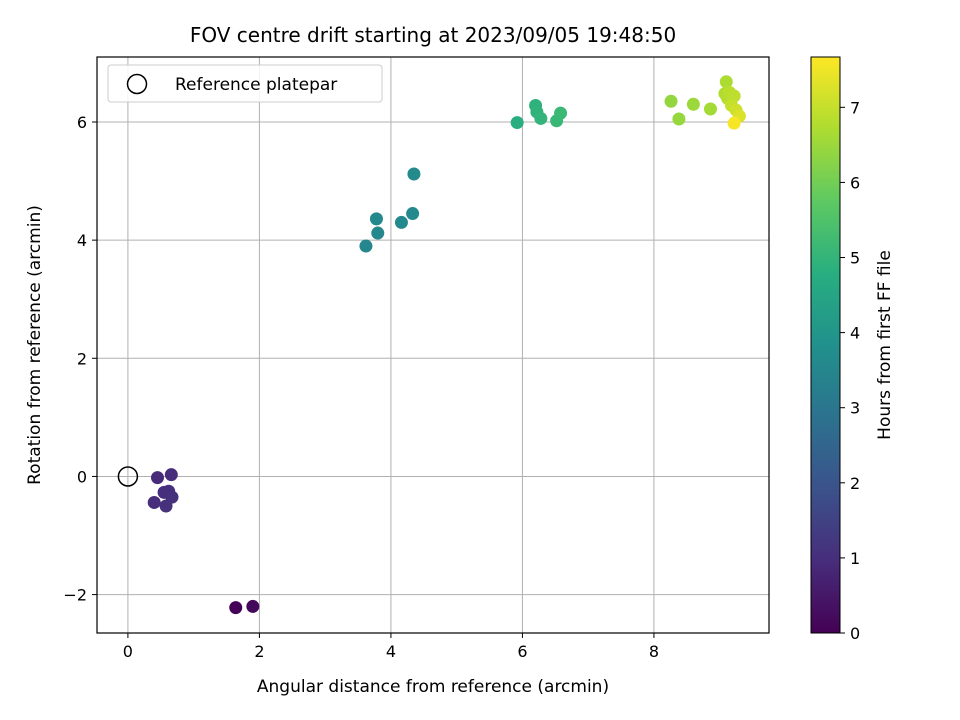 The height and width of the screenshot is (720, 960). Describe the element at coordinates (82, 240) in the screenshot. I see `y-tick-label: 4` at that location.